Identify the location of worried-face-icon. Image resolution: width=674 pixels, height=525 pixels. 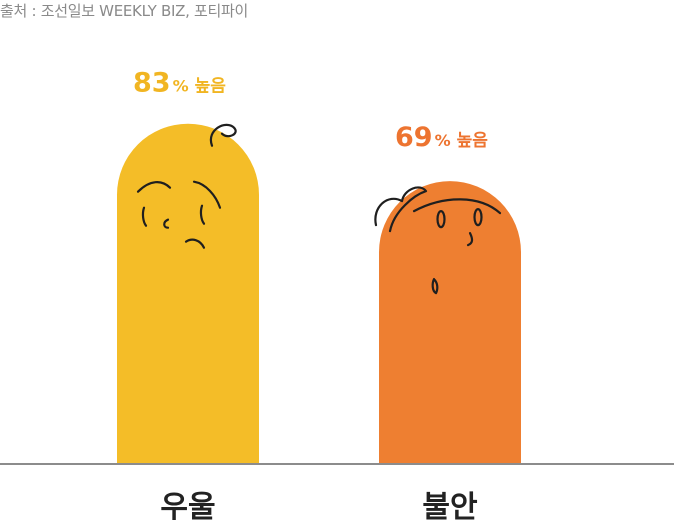
(438, 240).